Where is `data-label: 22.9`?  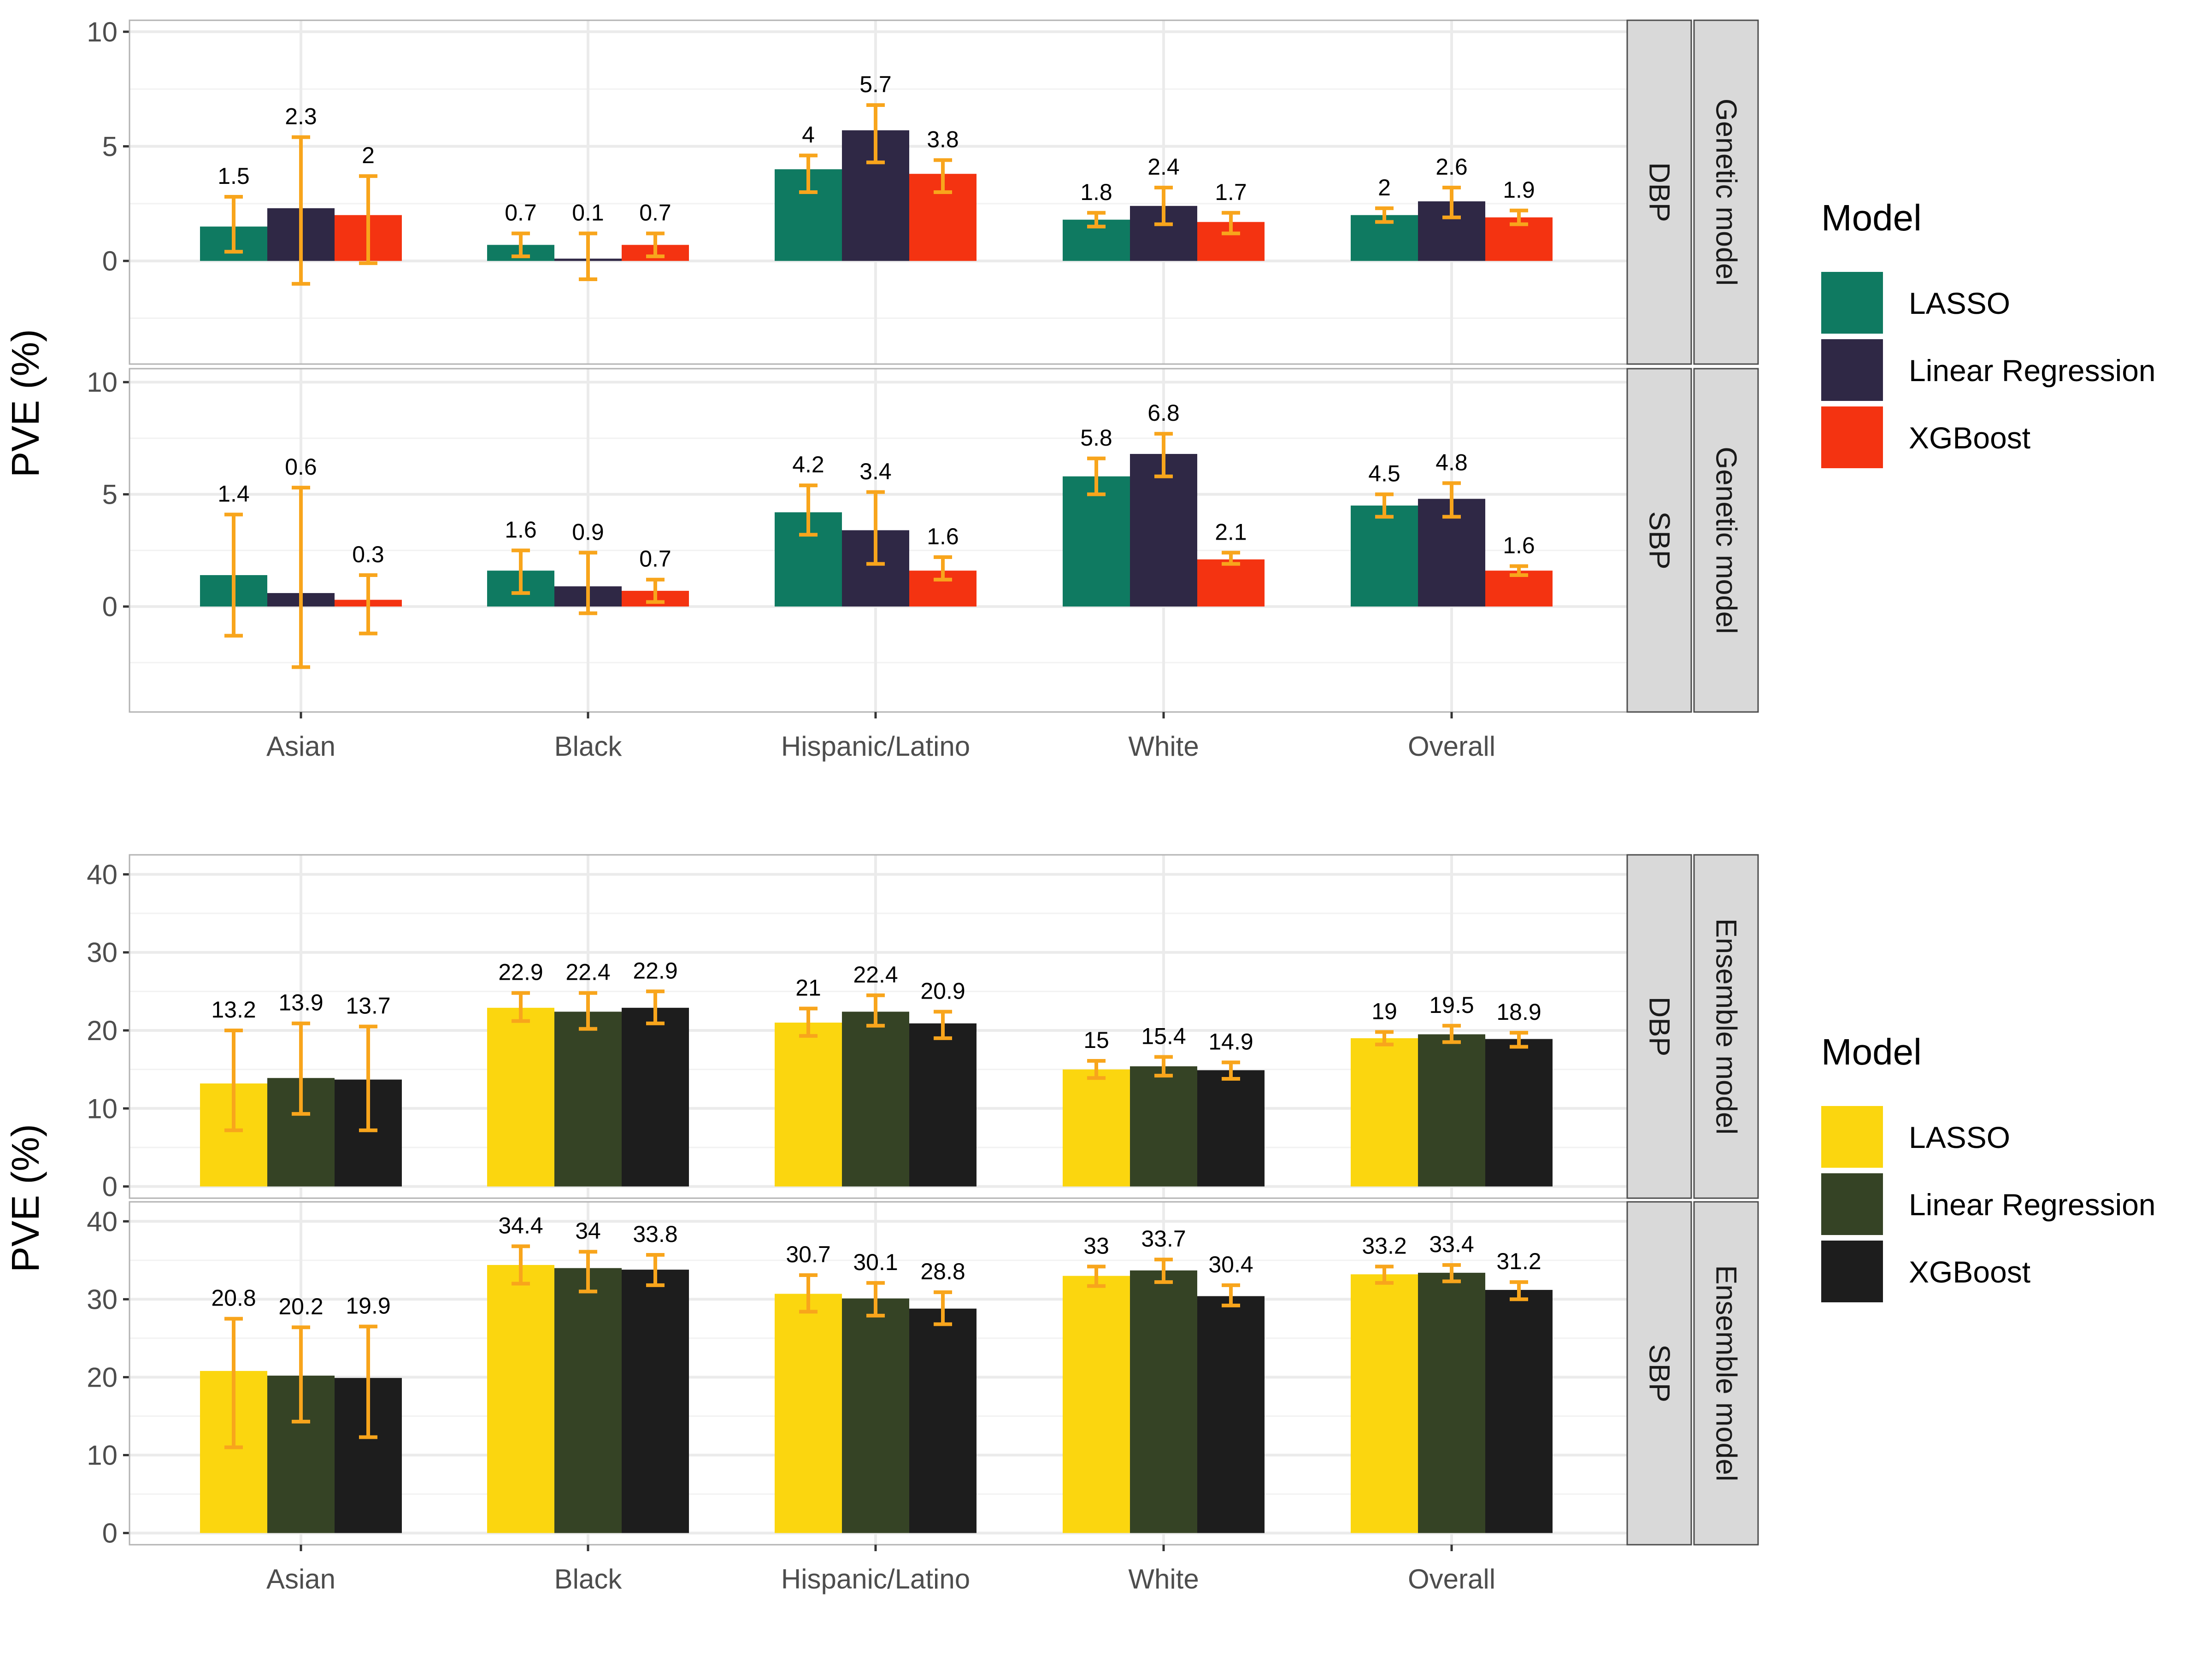
data-label: 22.9 is located at coordinates (520, 972).